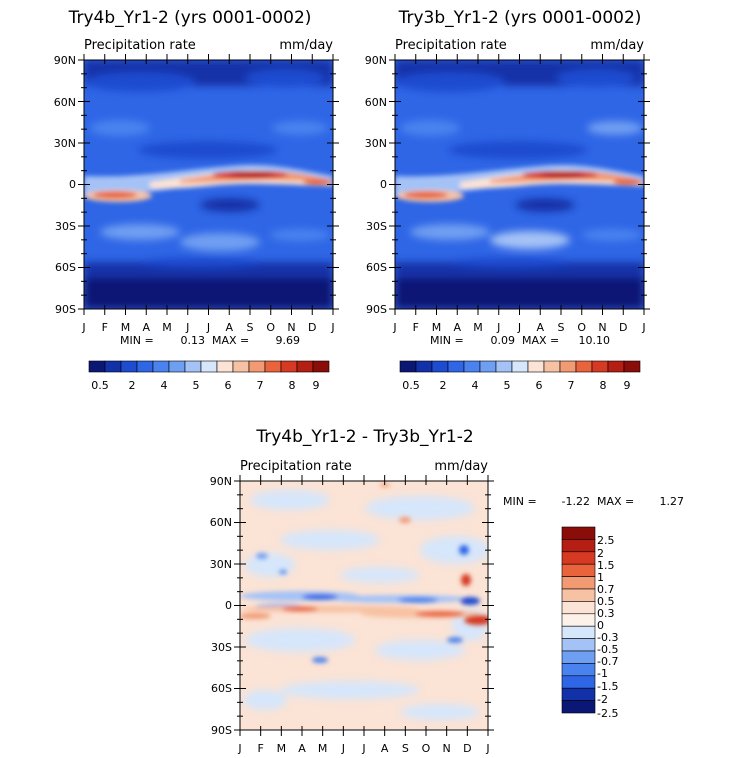  Describe the element at coordinates (221, 564) in the screenshot. I see `panel-diff-ylabel-30n: 30N` at that location.